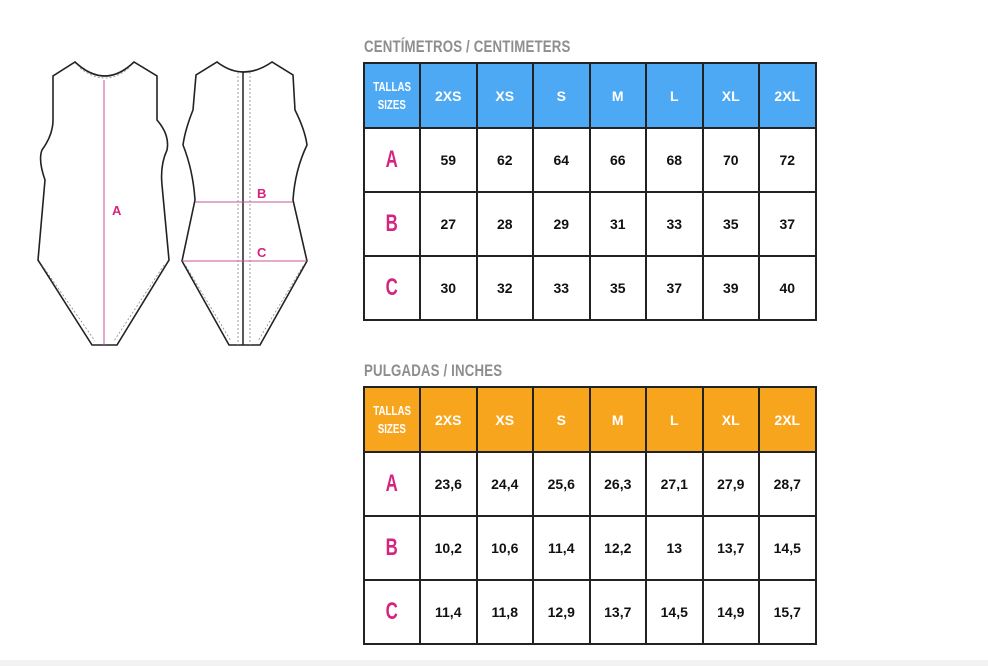  What do you see at coordinates (674, 484) in the screenshot?
I see `value-cell: 27,1` at bounding box center [674, 484].